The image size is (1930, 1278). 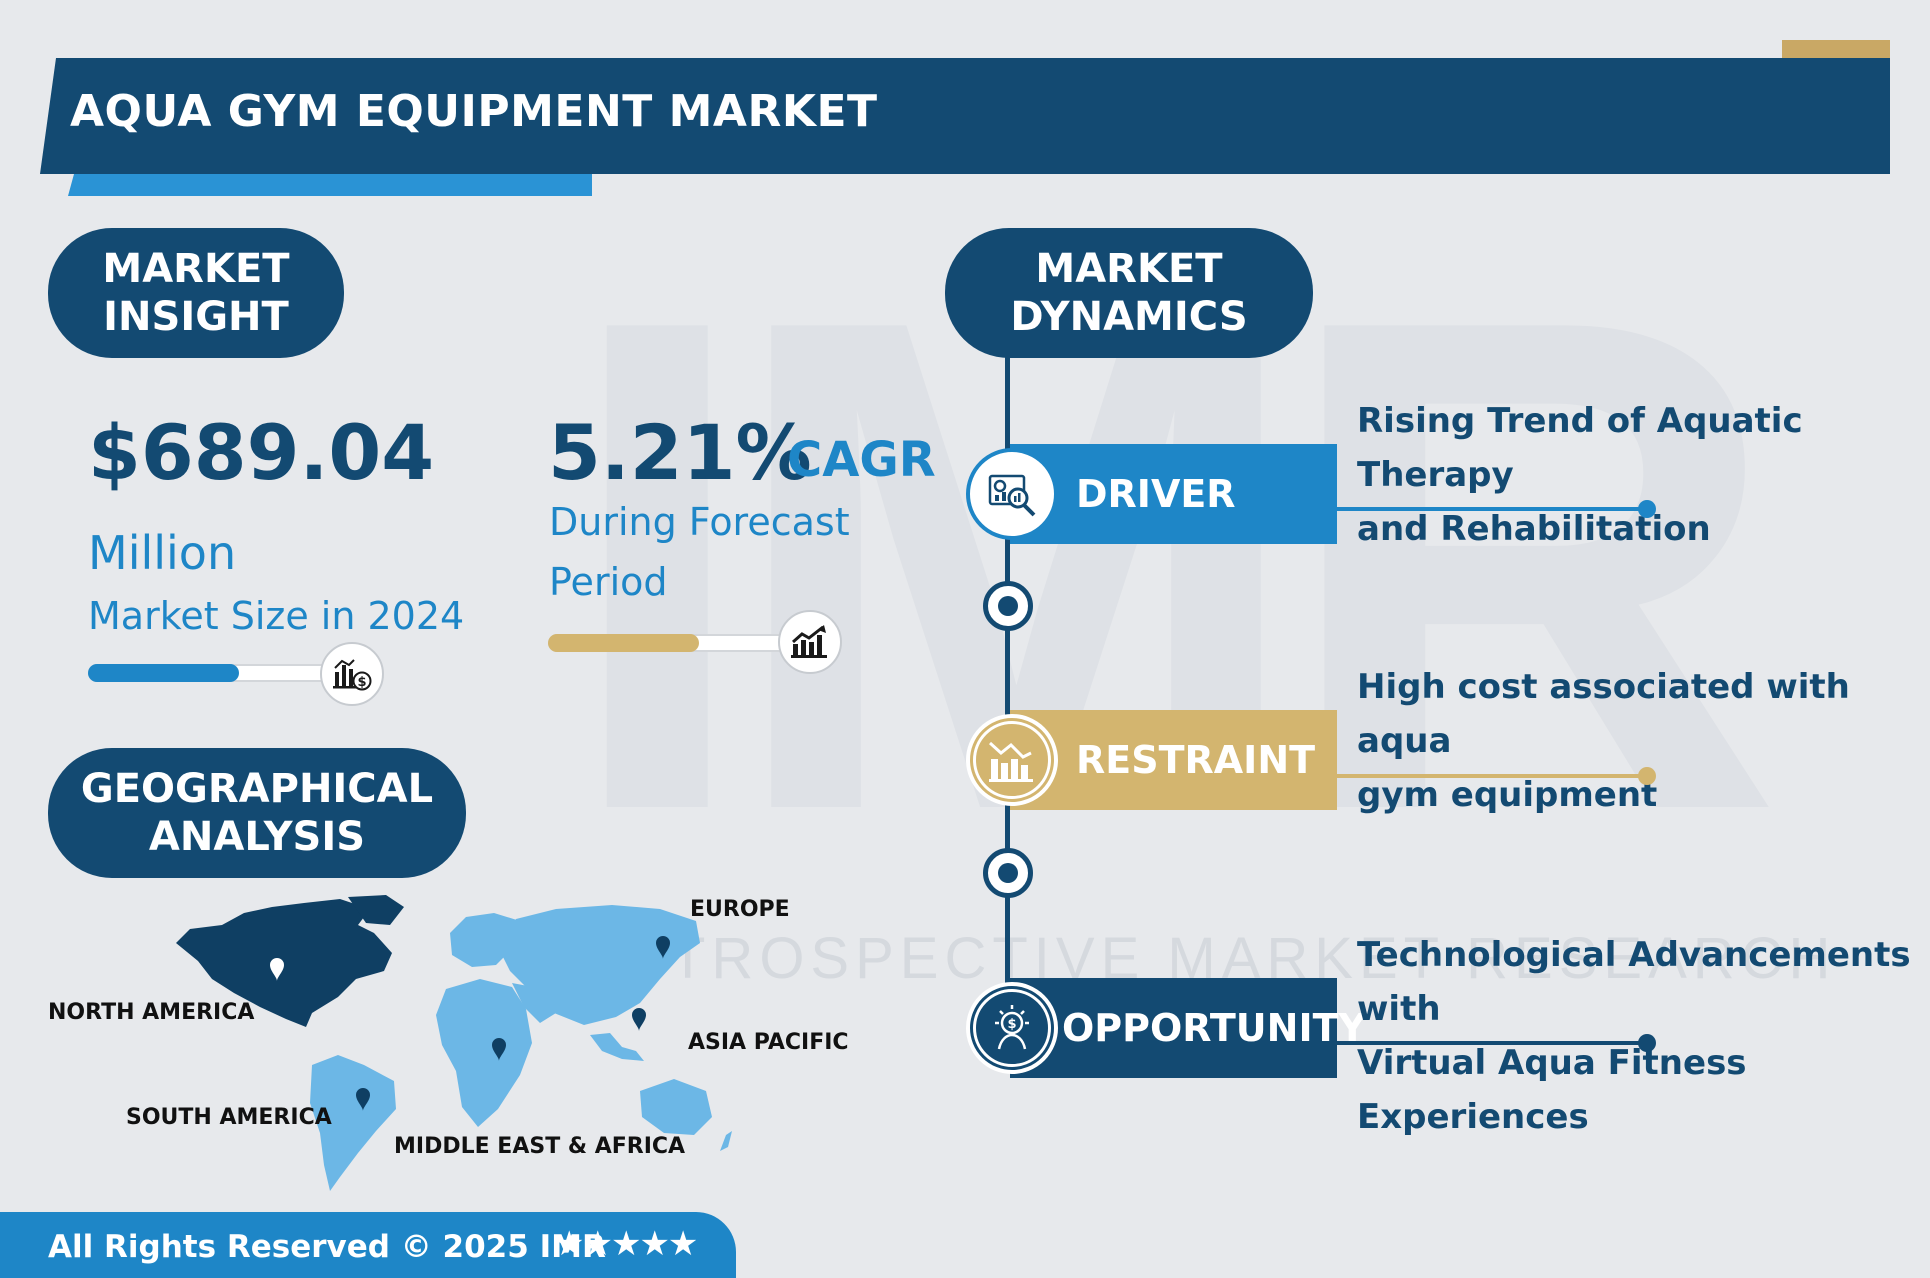 What do you see at coordinates (540, 1146) in the screenshot?
I see `region-middle-east-africa: MIDDLE EAST & AFRICA` at bounding box center [540, 1146].